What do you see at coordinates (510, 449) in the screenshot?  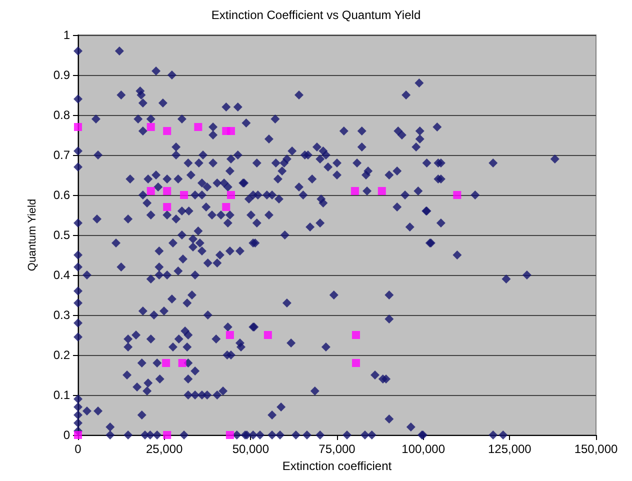 I see `x-tick-label: 125,000` at bounding box center [510, 449].